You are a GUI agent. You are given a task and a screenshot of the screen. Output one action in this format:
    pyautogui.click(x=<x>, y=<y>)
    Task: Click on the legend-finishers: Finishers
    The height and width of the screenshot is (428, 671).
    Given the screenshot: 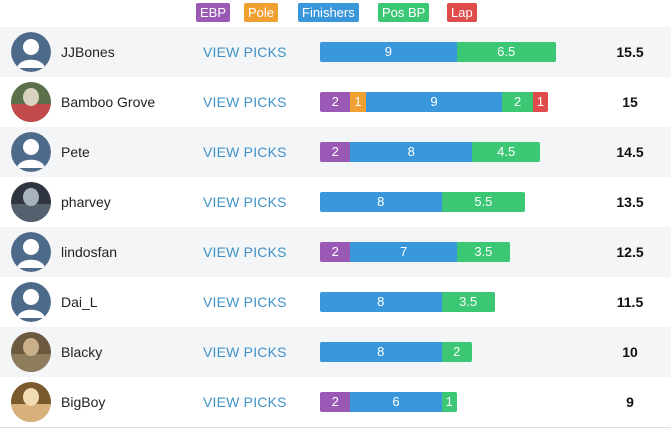 What is the action you would take?
    pyautogui.click(x=328, y=12)
    